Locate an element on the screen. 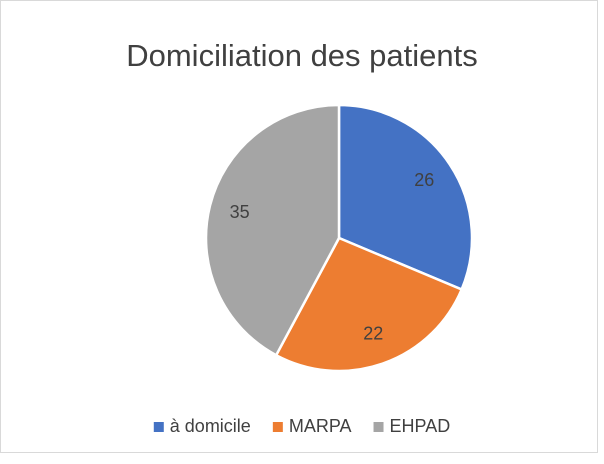 Image resolution: width=604 pixels, height=464 pixels. data-label: 26 is located at coordinates (424, 180).